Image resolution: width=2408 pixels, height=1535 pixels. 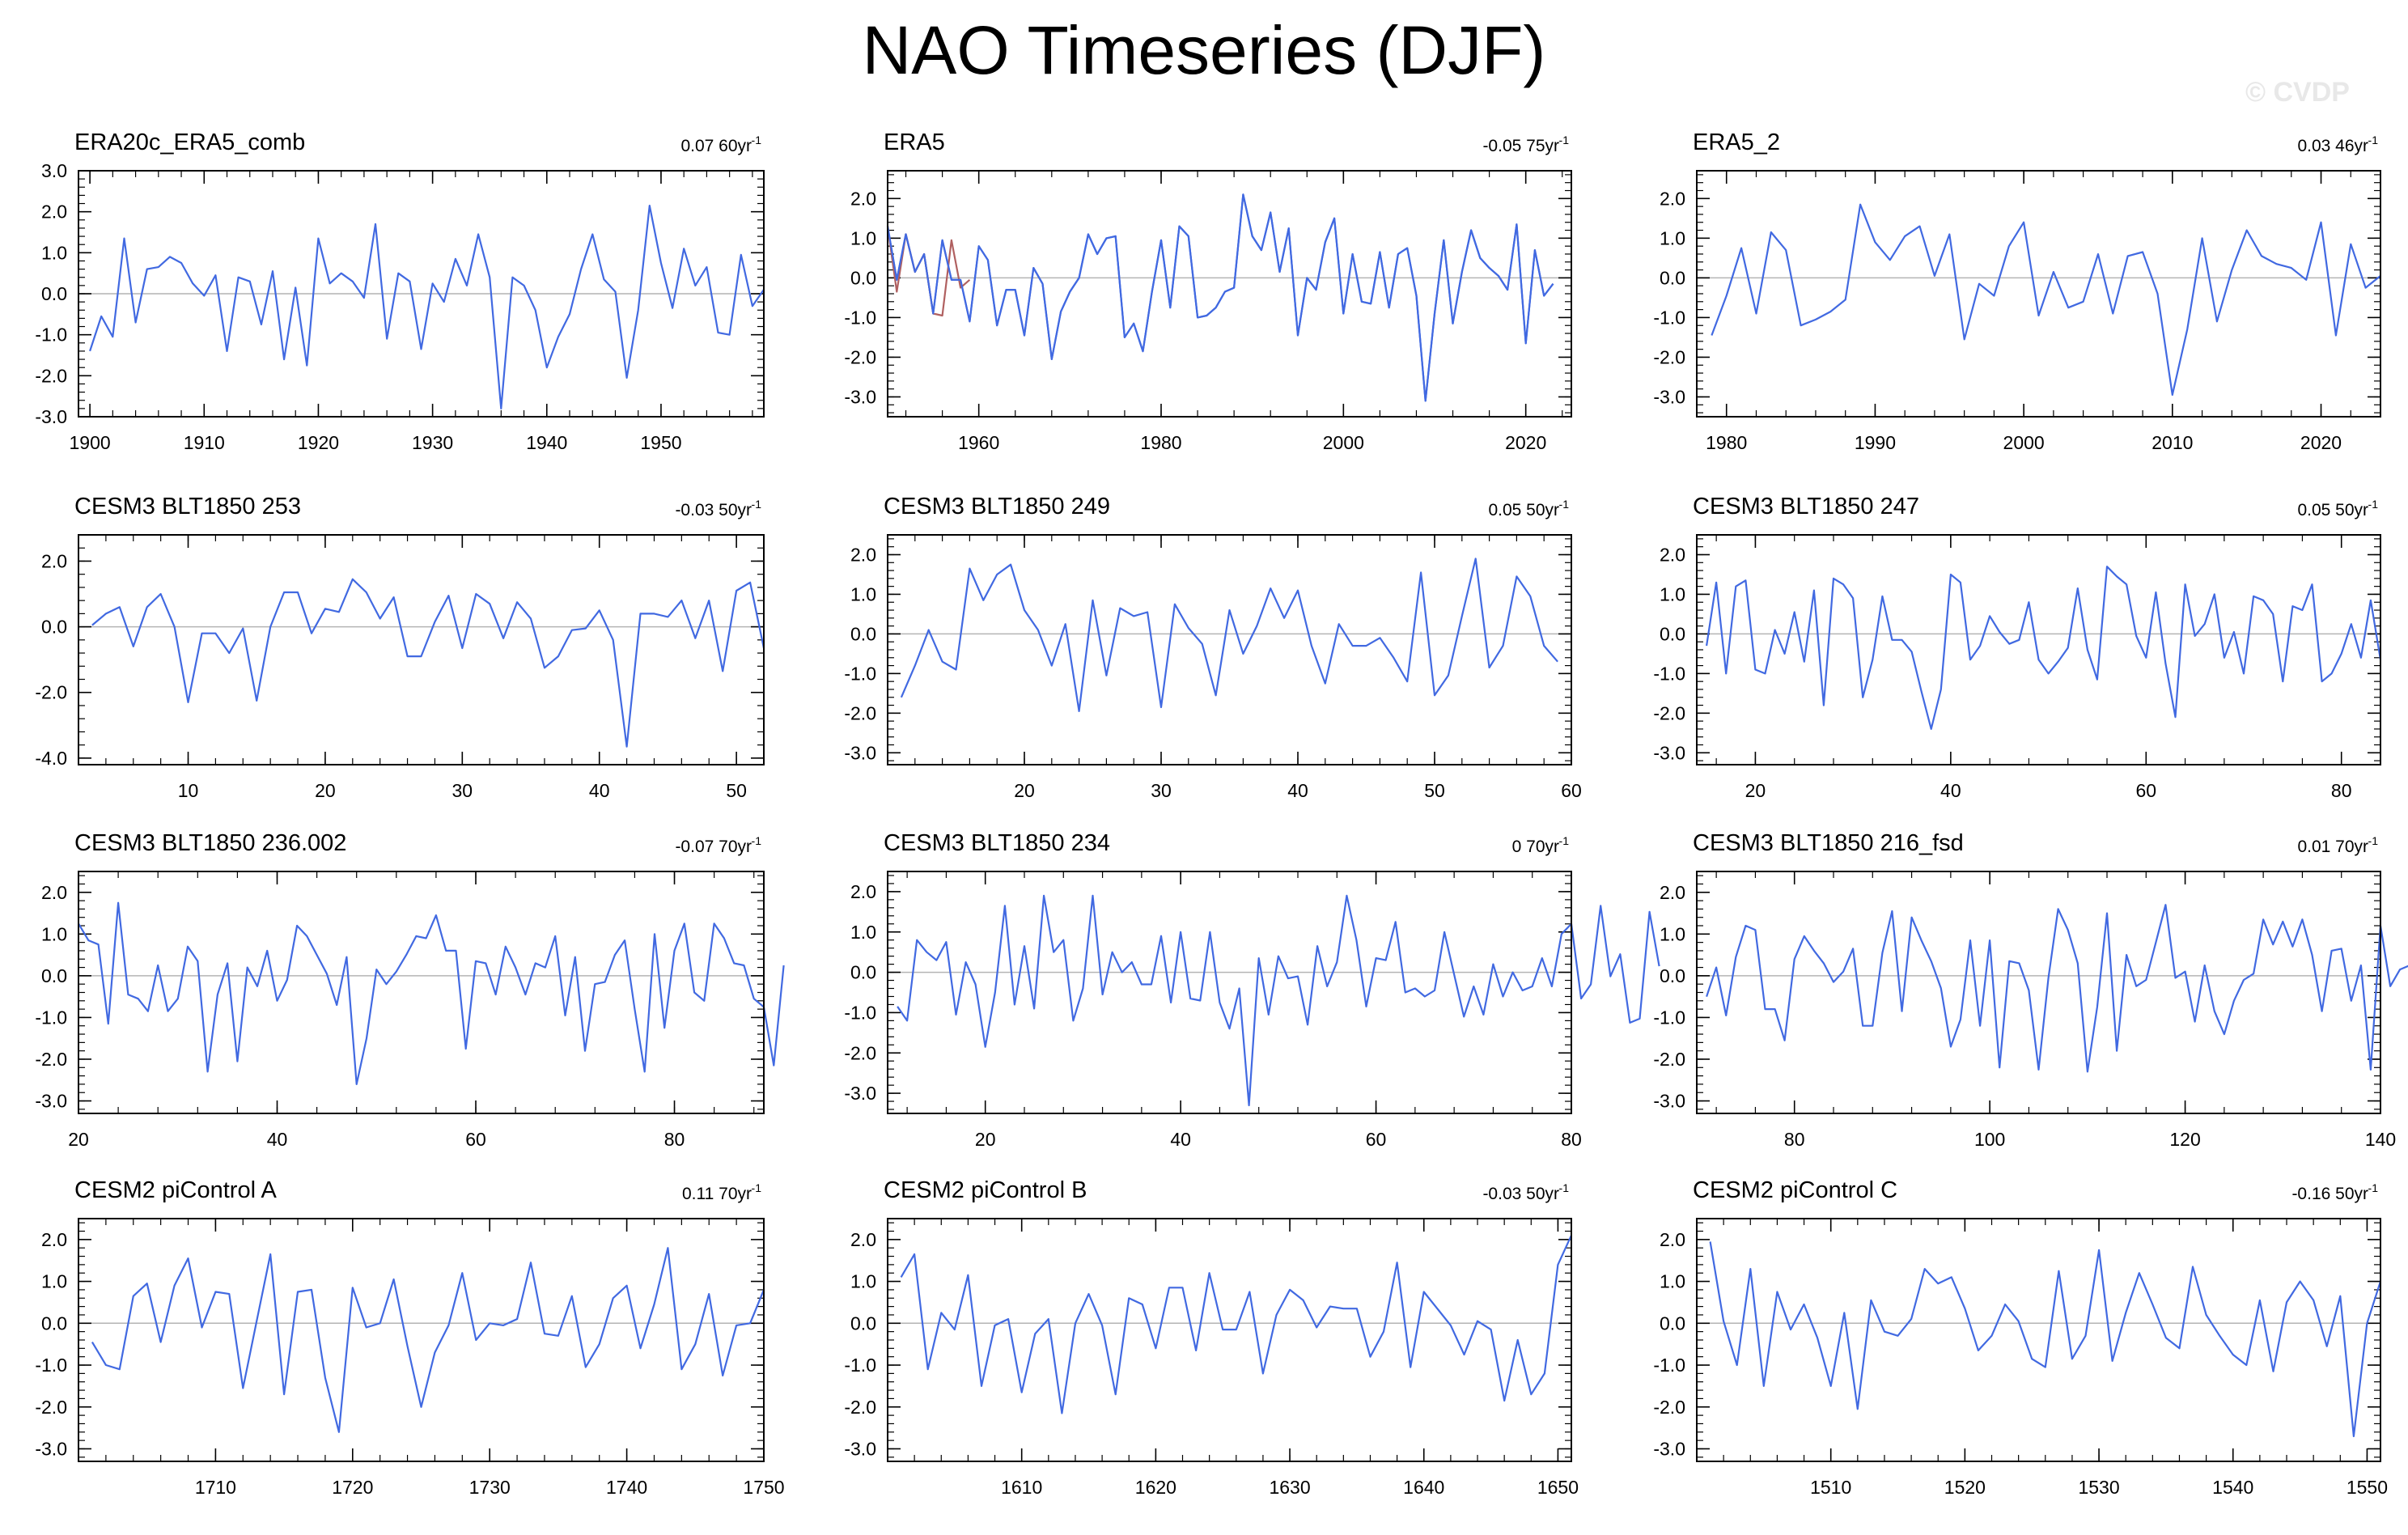 What do you see at coordinates (2232, 1487) in the screenshot?
I see `x-tick-label: 1540` at bounding box center [2232, 1487].